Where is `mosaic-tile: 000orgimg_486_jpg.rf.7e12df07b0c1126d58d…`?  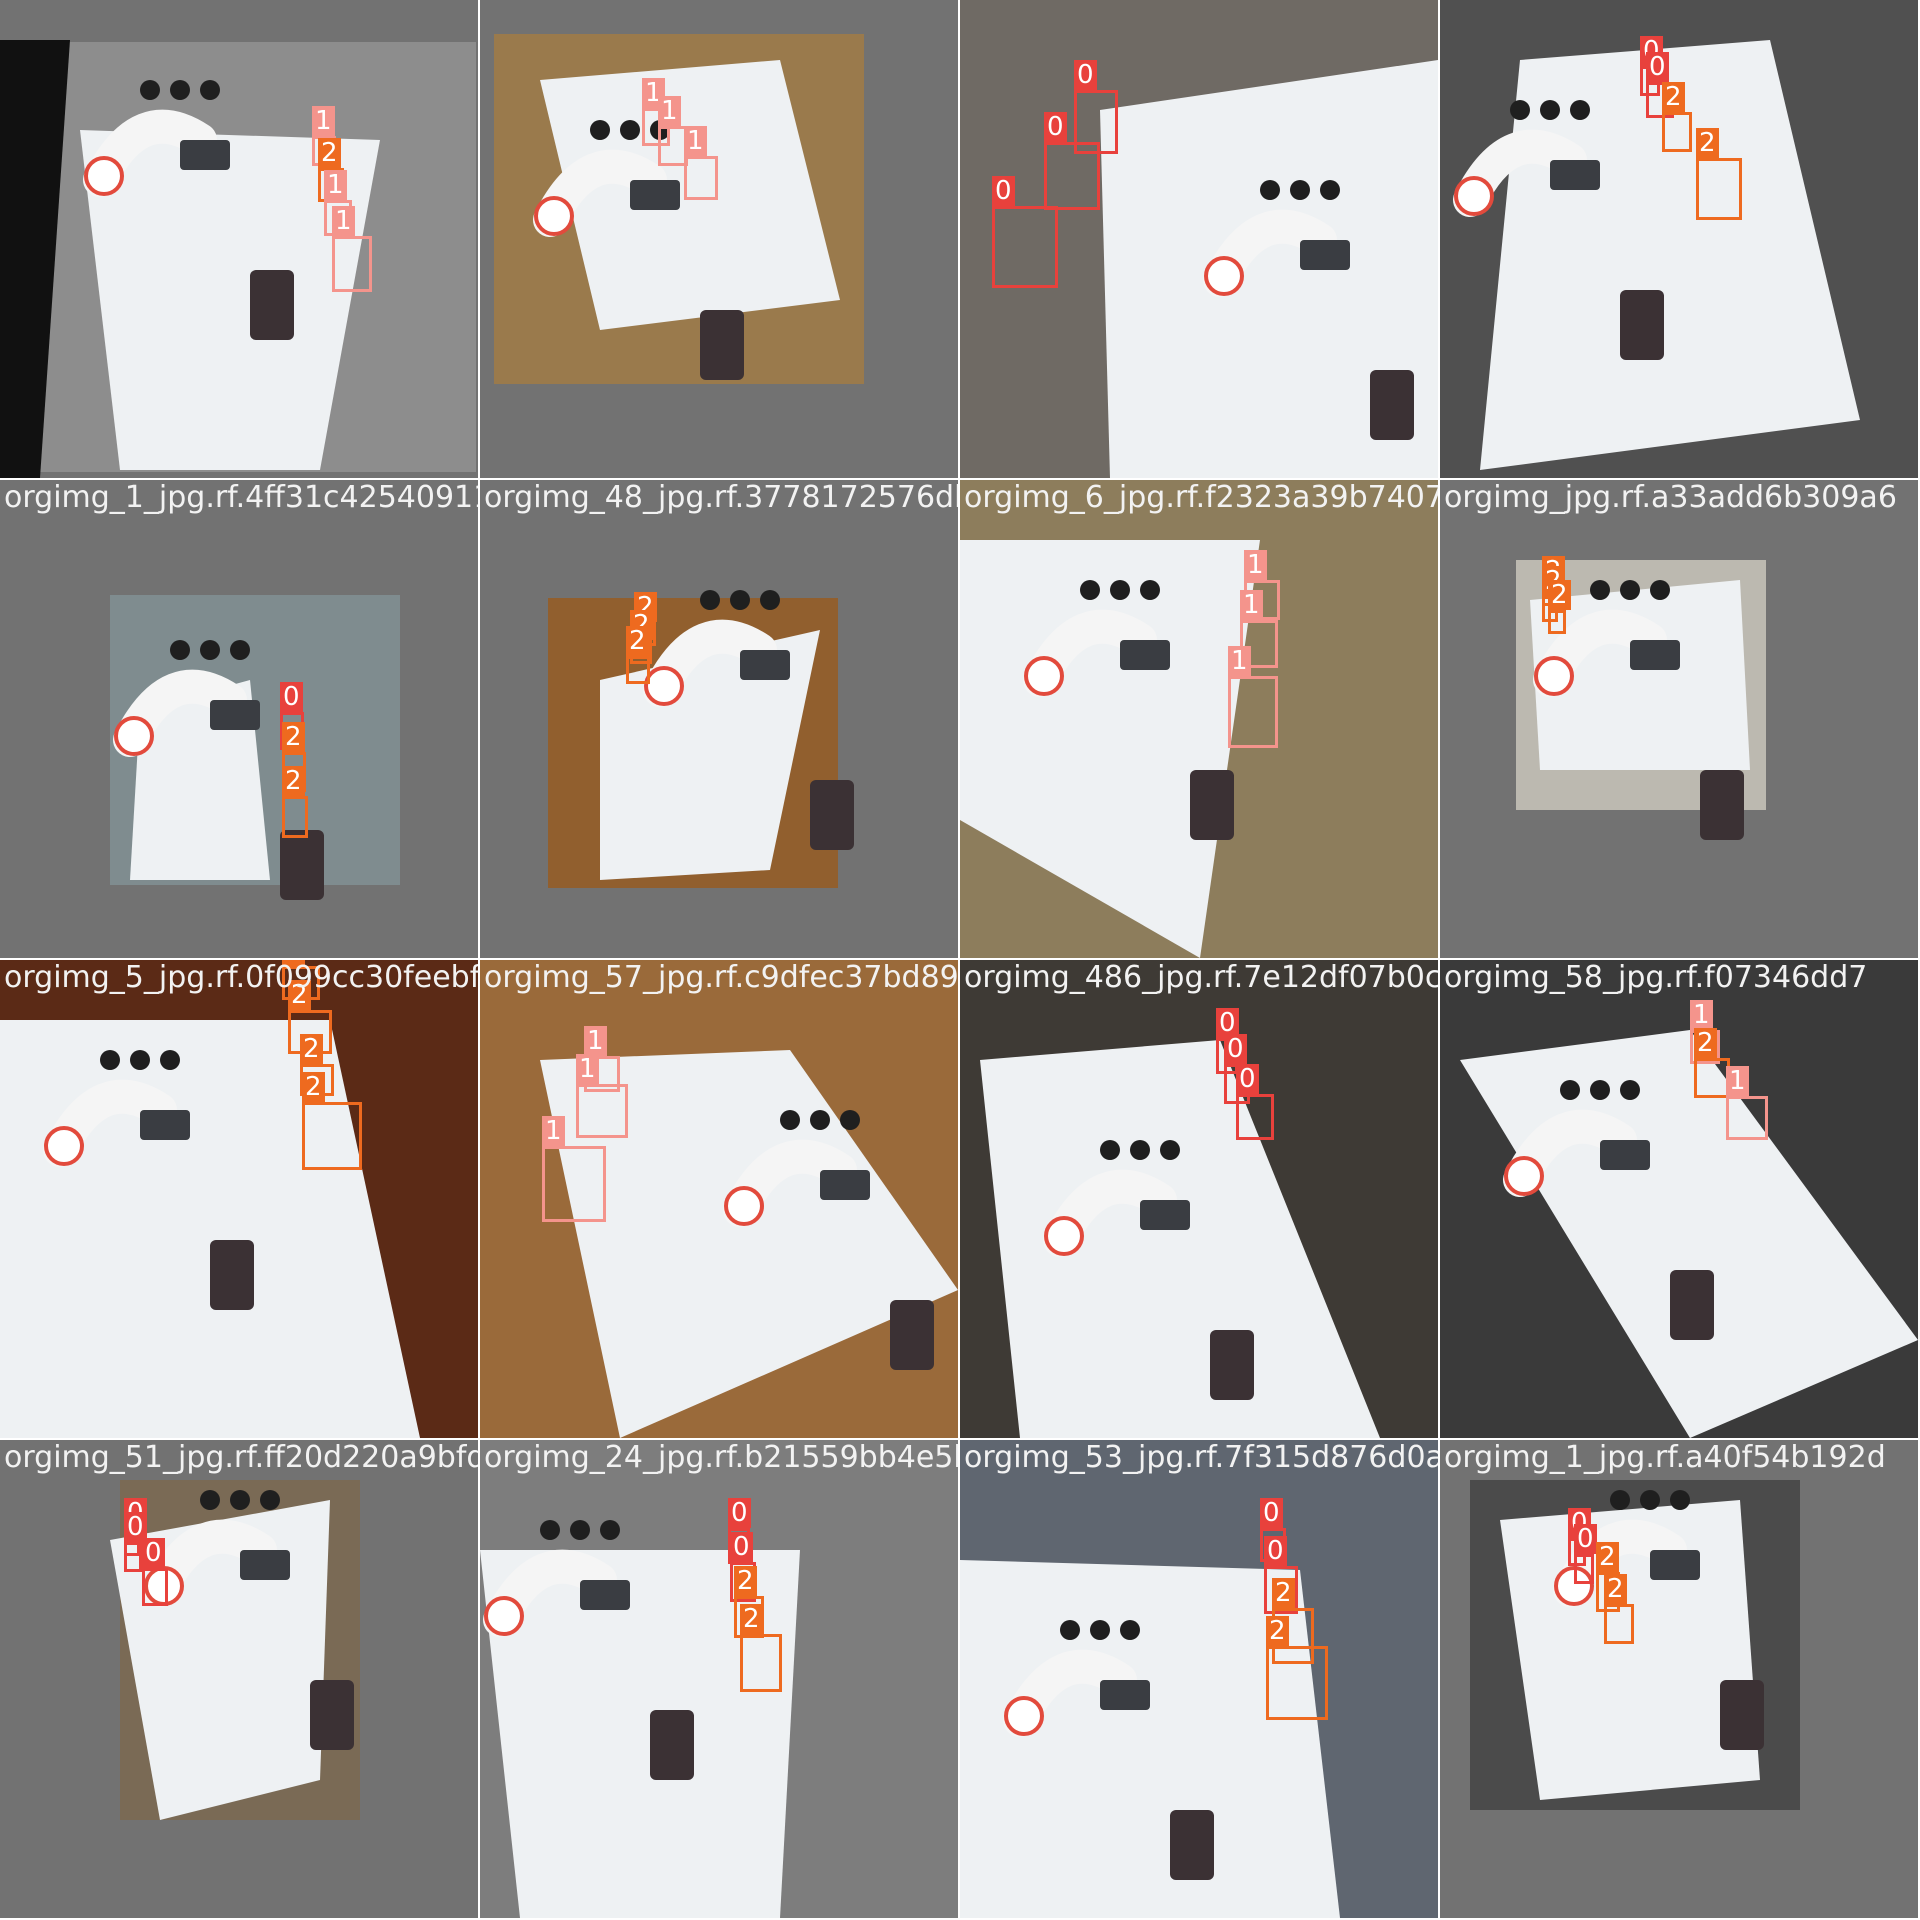
mosaic-tile: 000orgimg_486_jpg.rf.7e12df07b0c1126d58d… is located at coordinates (1199, 1199).